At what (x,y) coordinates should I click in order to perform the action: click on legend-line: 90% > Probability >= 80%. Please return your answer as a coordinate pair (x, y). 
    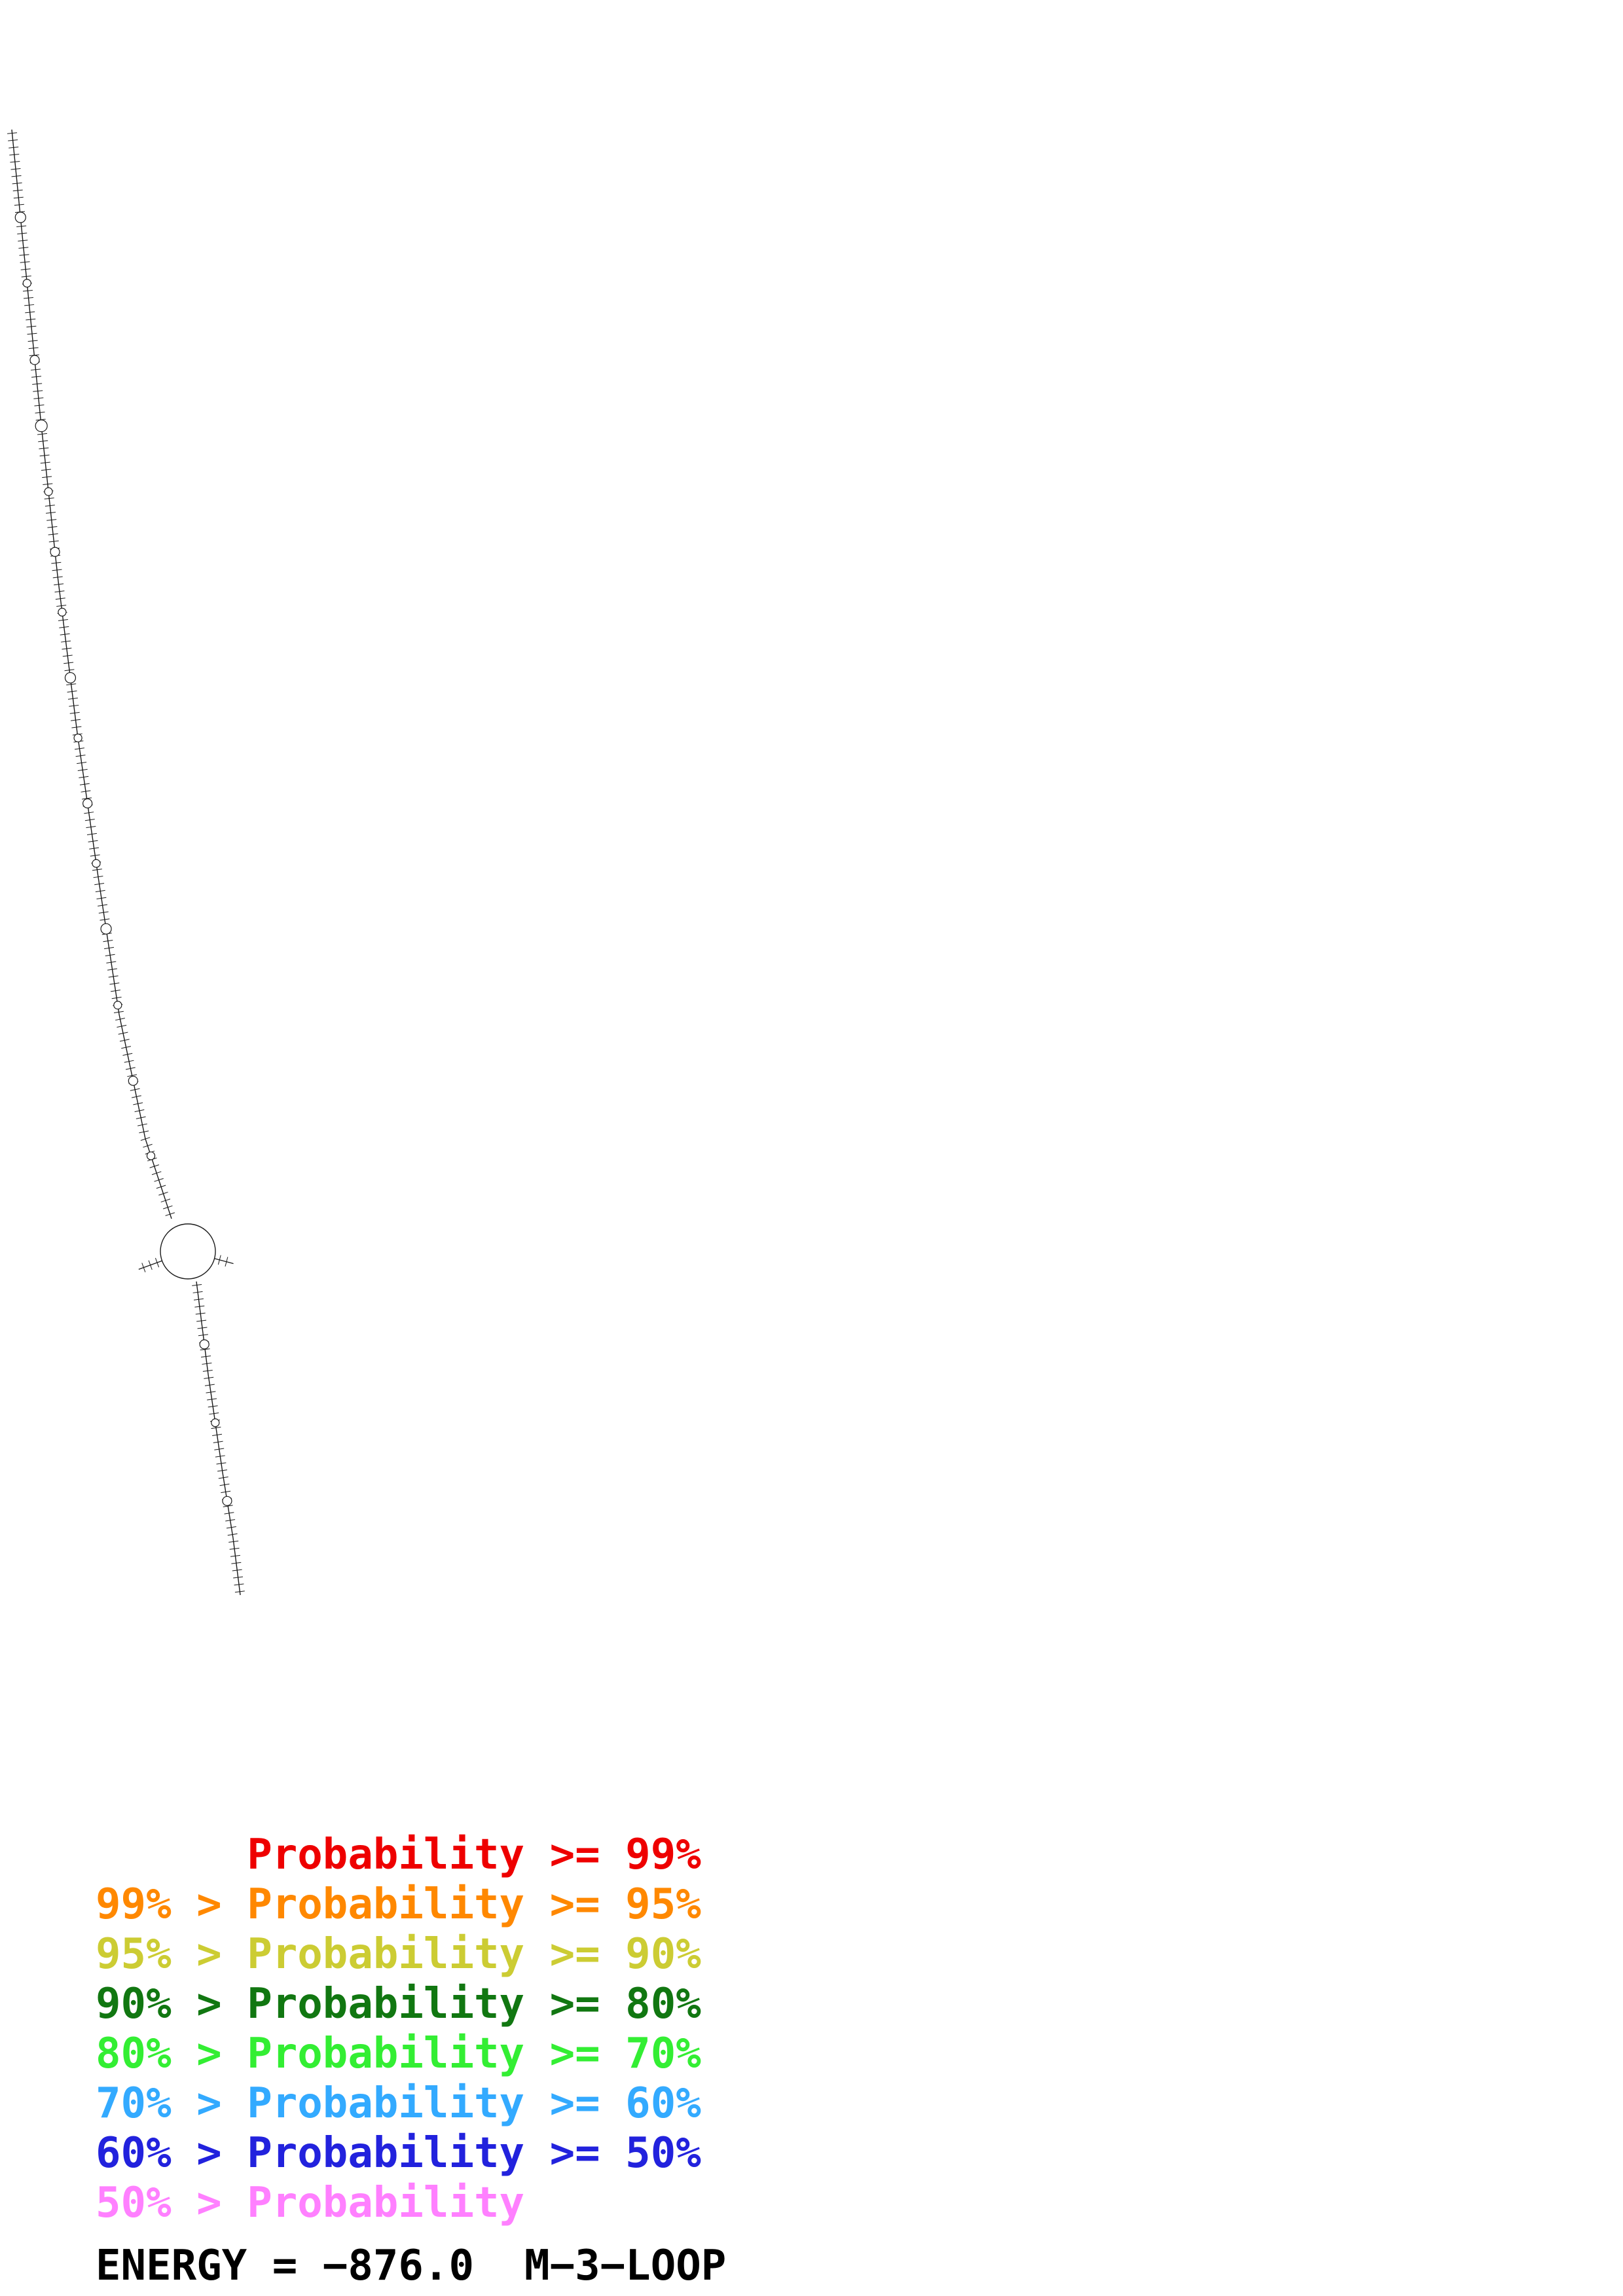
    Looking at the image, I should click on (398, 2004).